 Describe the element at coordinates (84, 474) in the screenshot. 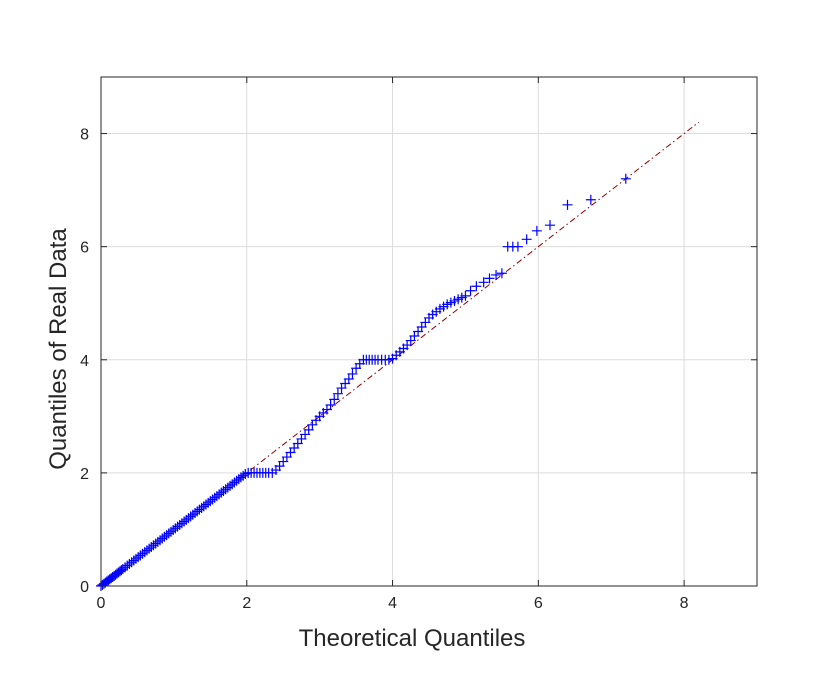

I see `y-tick-label: 2` at that location.